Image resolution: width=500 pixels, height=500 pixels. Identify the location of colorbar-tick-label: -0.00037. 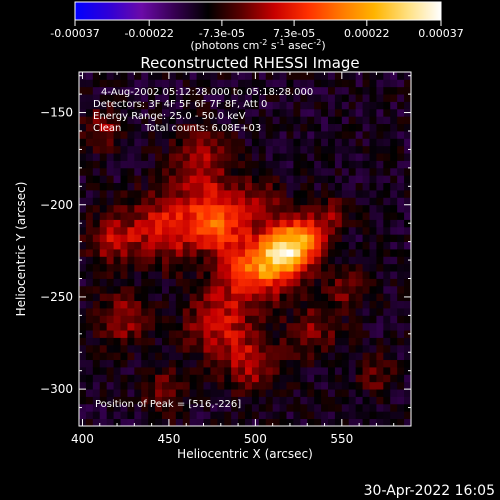
(74, 33).